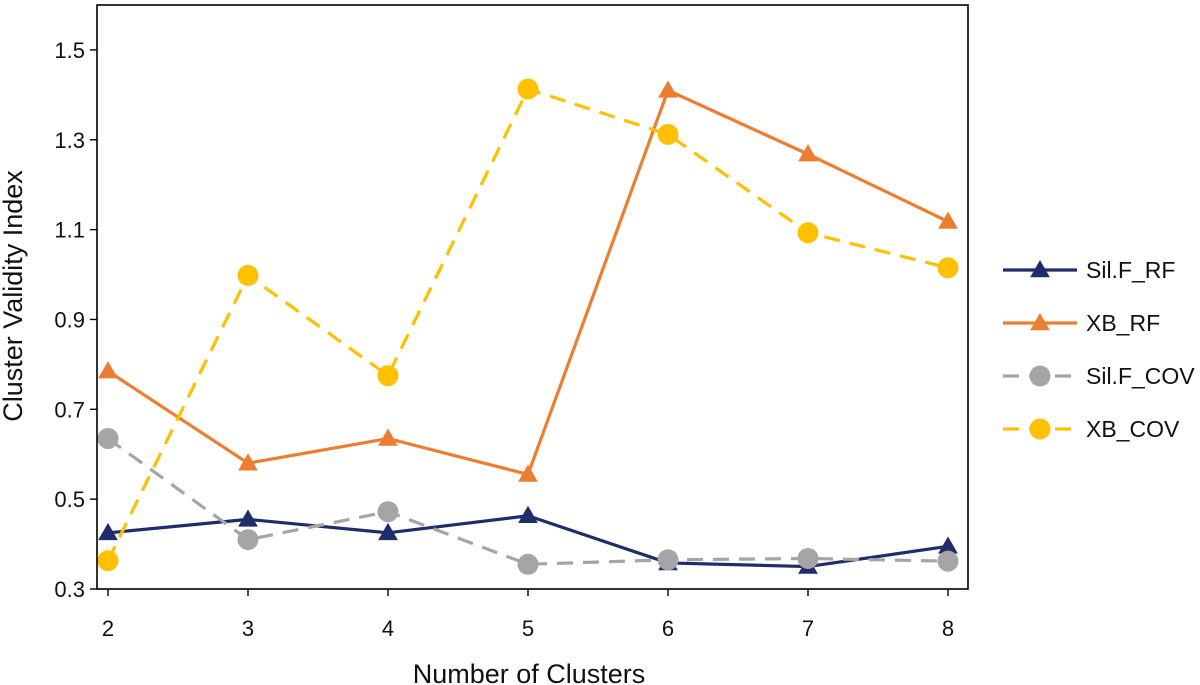 The height and width of the screenshot is (685, 1200). Describe the element at coordinates (1140, 376) in the screenshot. I see `legend-label: Sil.F_COV` at that location.